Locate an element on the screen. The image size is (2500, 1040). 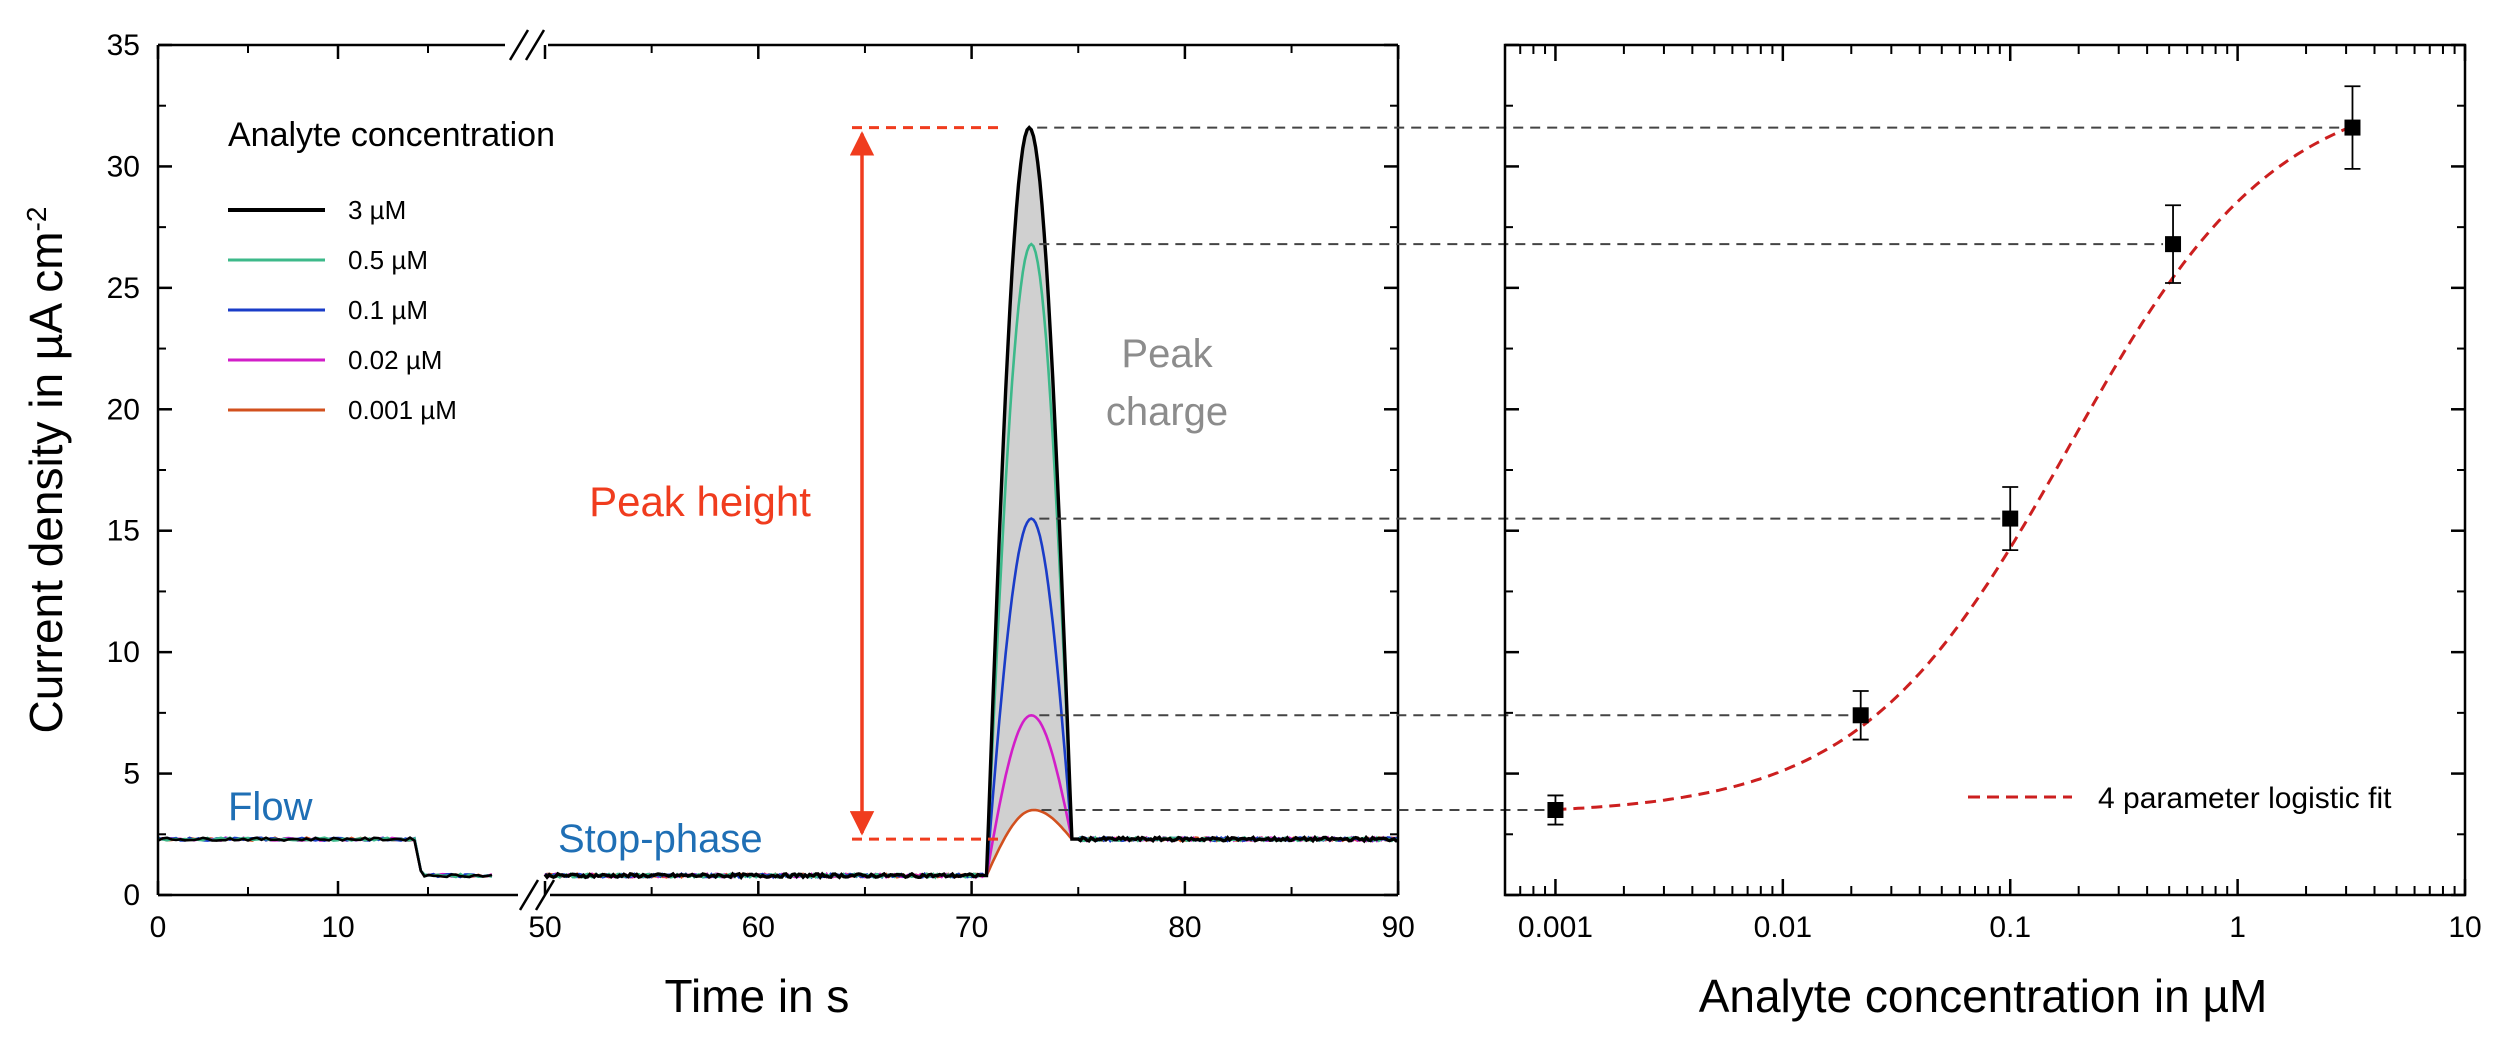
y-tick-label: 30 is located at coordinates (123, 166).